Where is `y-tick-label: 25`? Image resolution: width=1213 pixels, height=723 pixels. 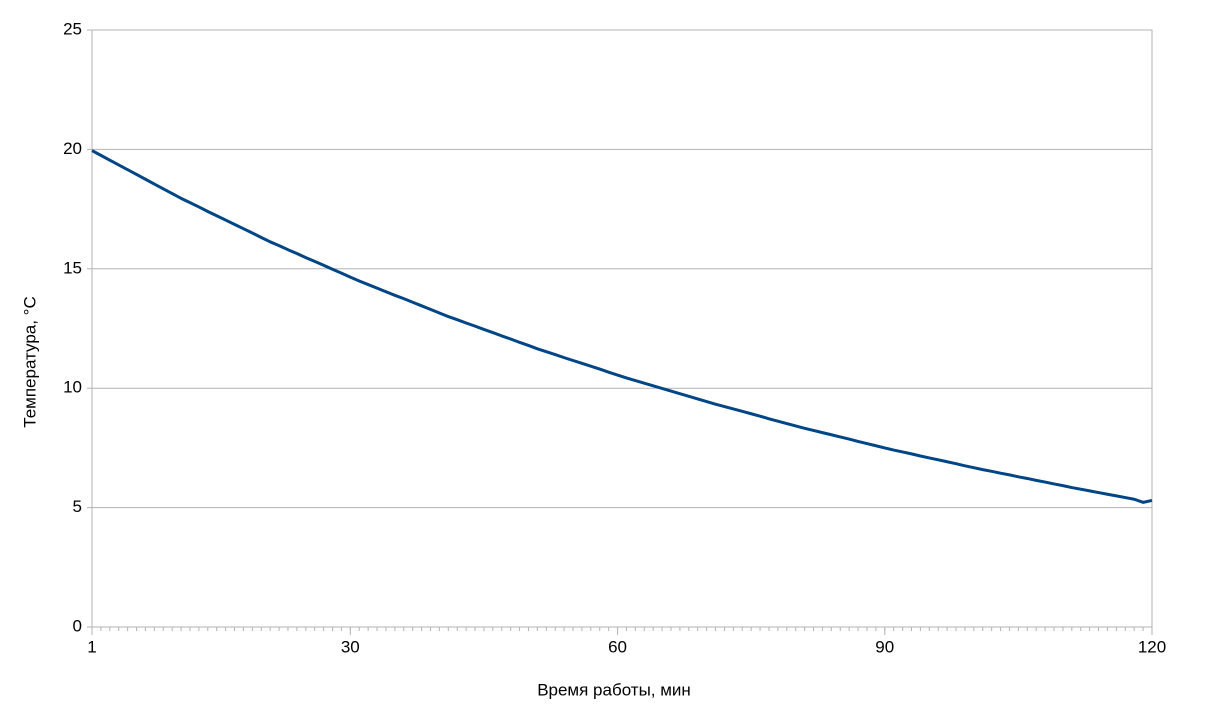 y-tick-label: 25 is located at coordinates (72, 28).